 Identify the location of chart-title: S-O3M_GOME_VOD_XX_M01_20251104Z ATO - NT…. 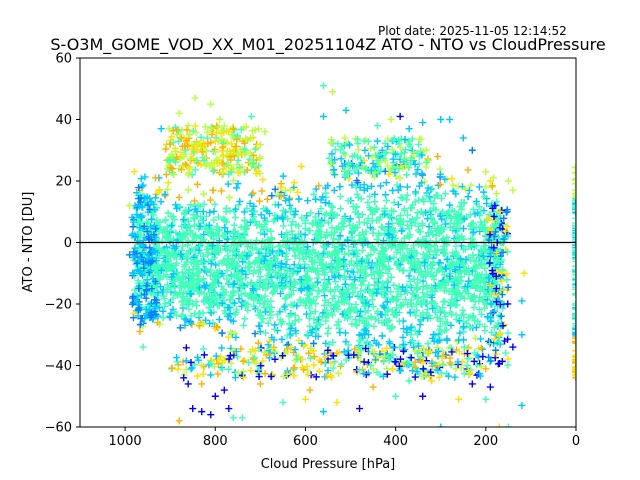
(327, 45).